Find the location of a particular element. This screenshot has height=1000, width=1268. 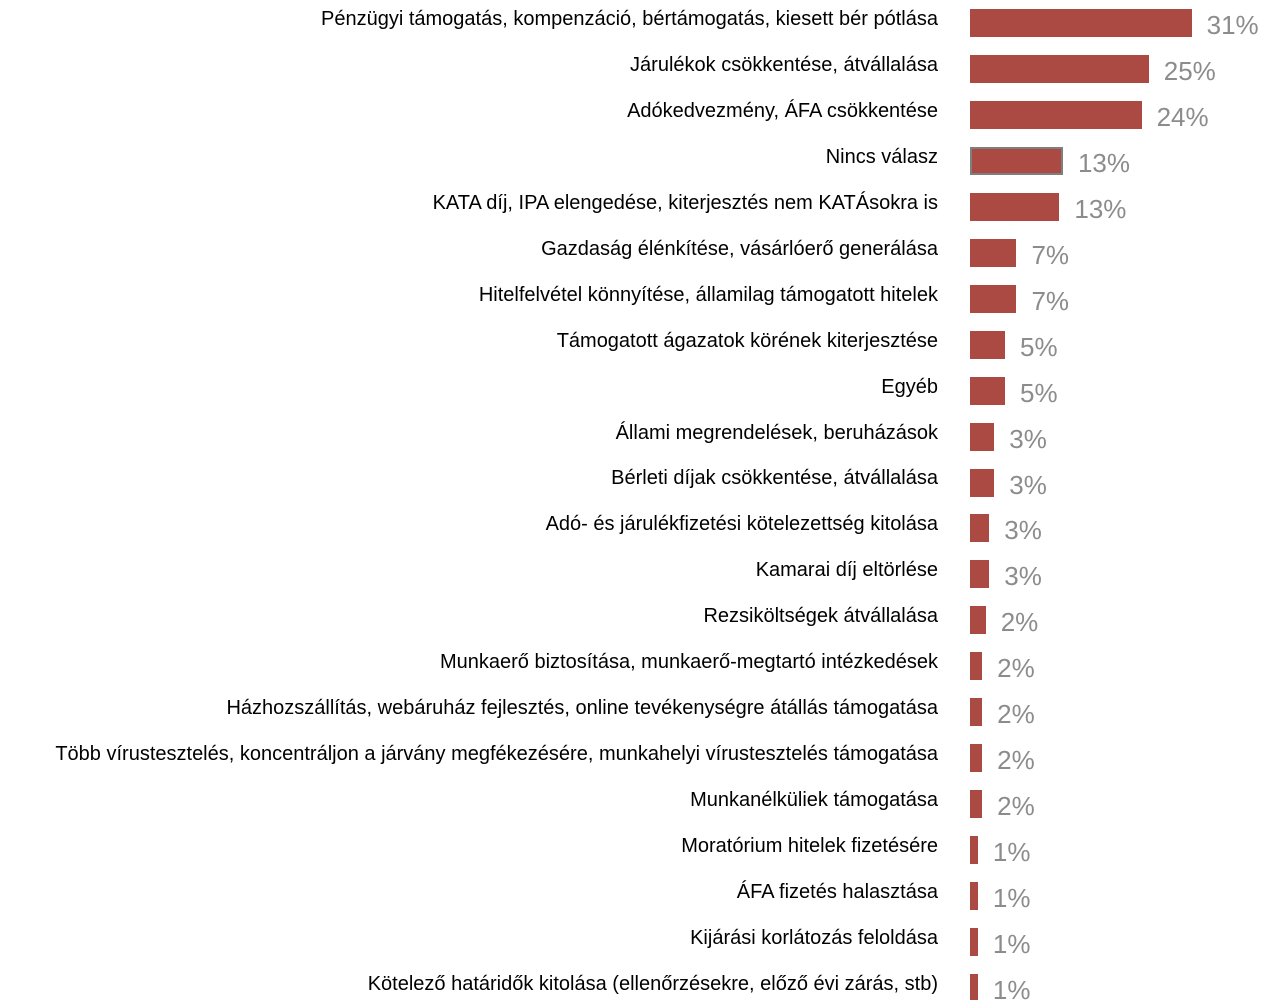

category-label: Bérleti díjak csökkentése, átvállalása is located at coordinates (774, 478).